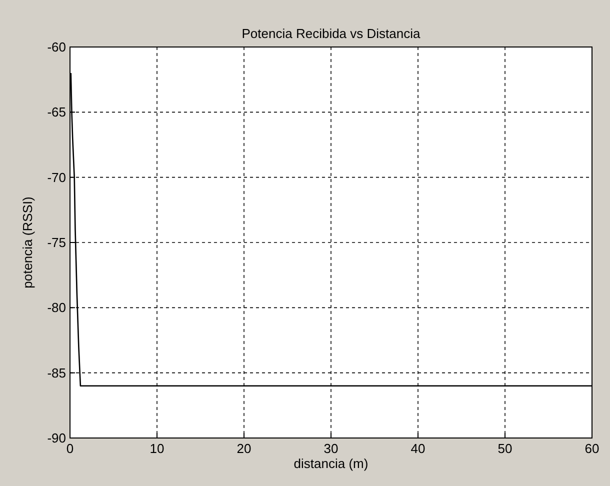 This screenshot has width=610, height=486. What do you see at coordinates (56, 308) in the screenshot?
I see `y-tick-label: -80` at bounding box center [56, 308].